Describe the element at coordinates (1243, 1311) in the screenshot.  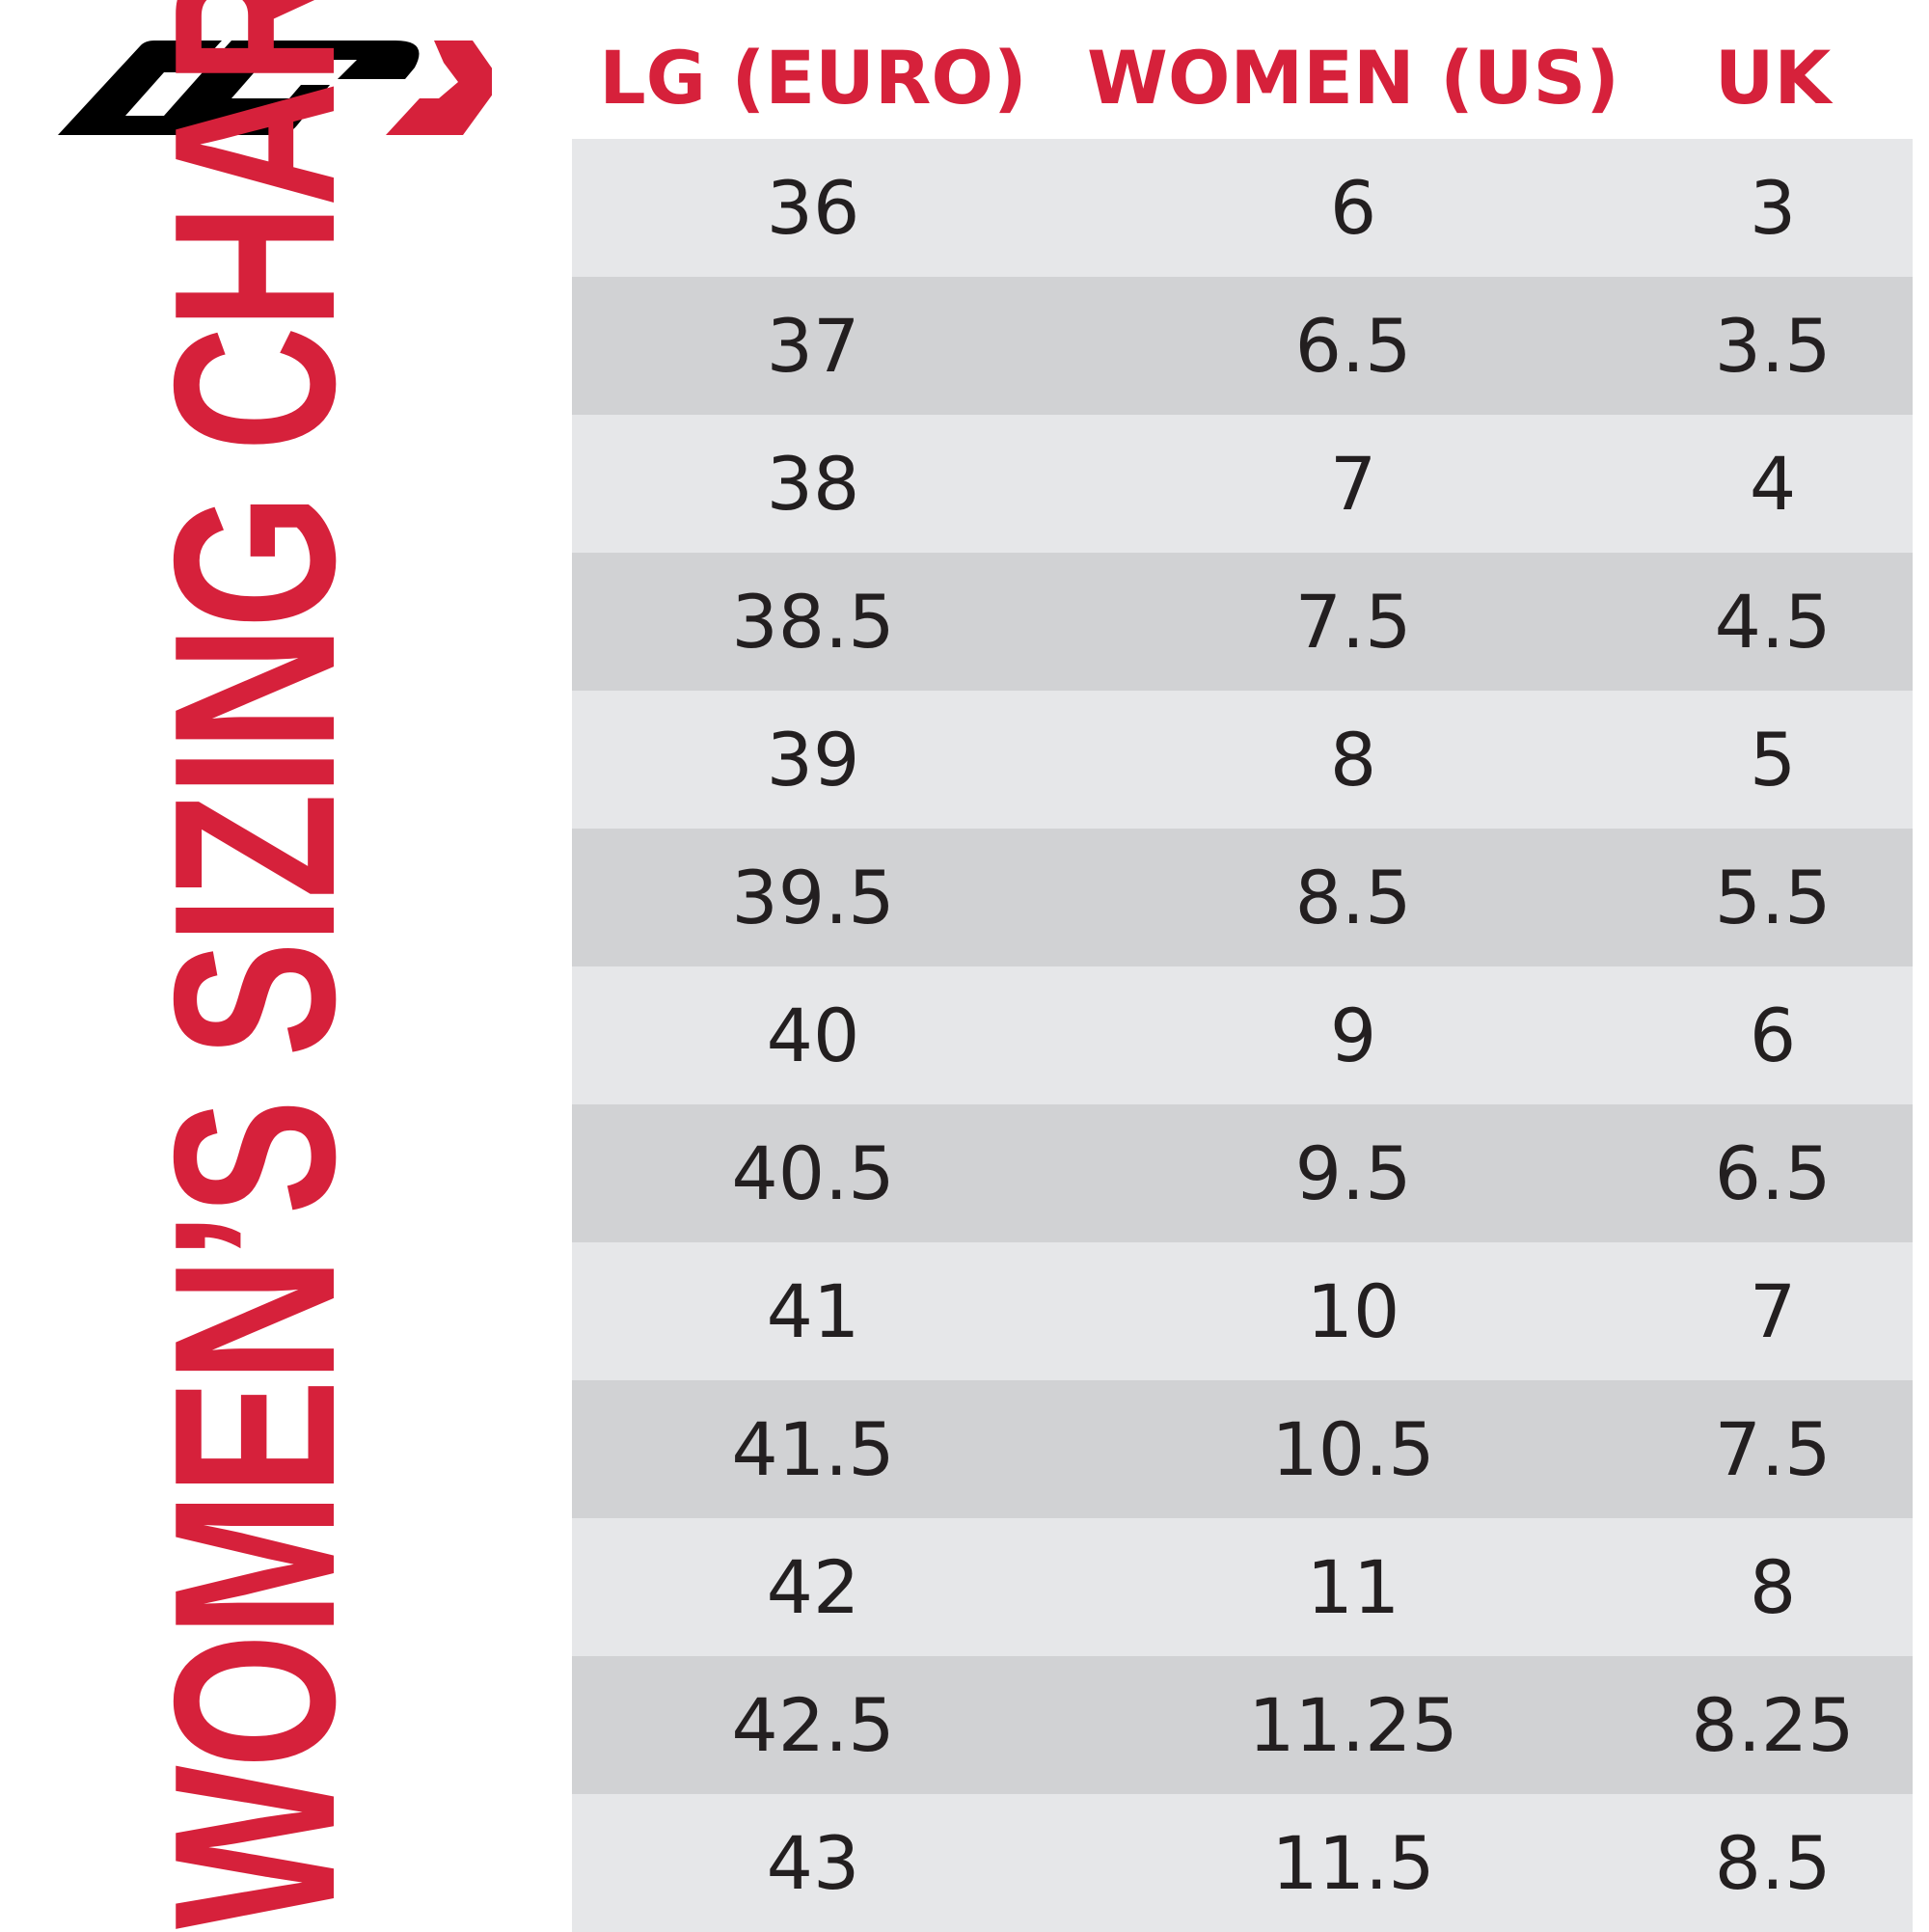
I see `table-row: 41 10 7` at that location.